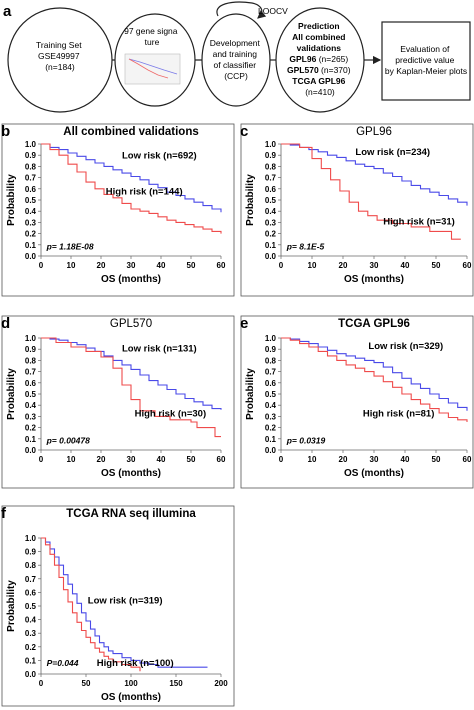 Image resolution: width=474 pixels, height=710 pixels. Describe the element at coordinates (144, 191) in the screenshot. I see `high-risk-label: High risk (n=144)` at that location.